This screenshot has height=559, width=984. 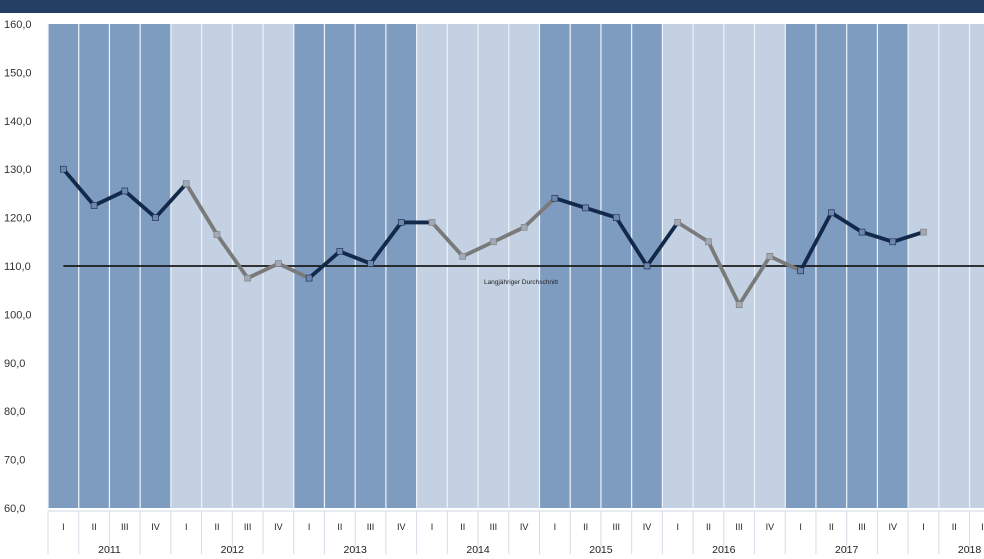 I want to click on x-year-label: 2018, so click(x=970, y=549).